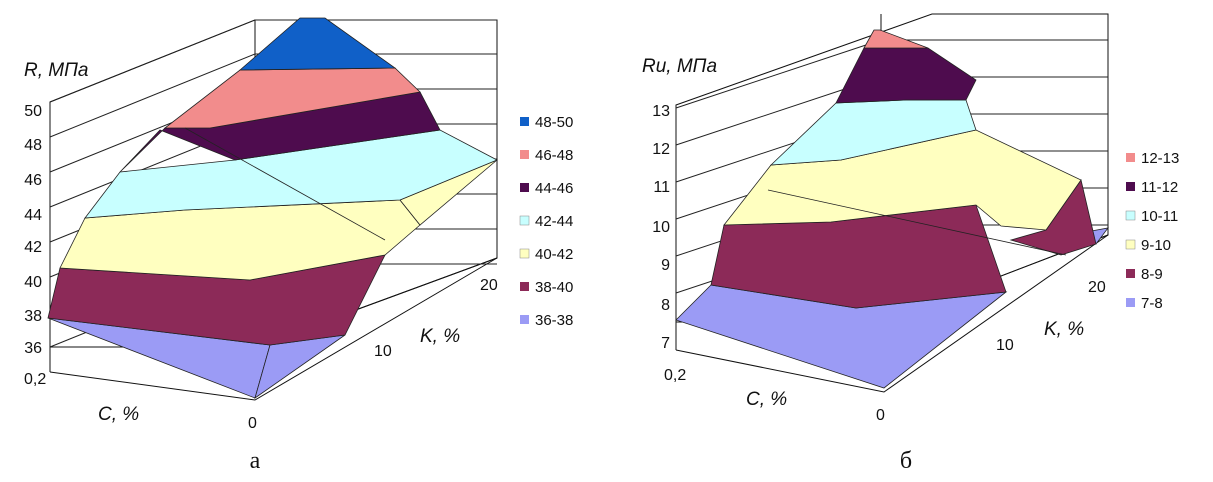 The width and height of the screenshot is (1213, 482). I want to click on chart-a-xlabel: C, %, so click(118, 414).